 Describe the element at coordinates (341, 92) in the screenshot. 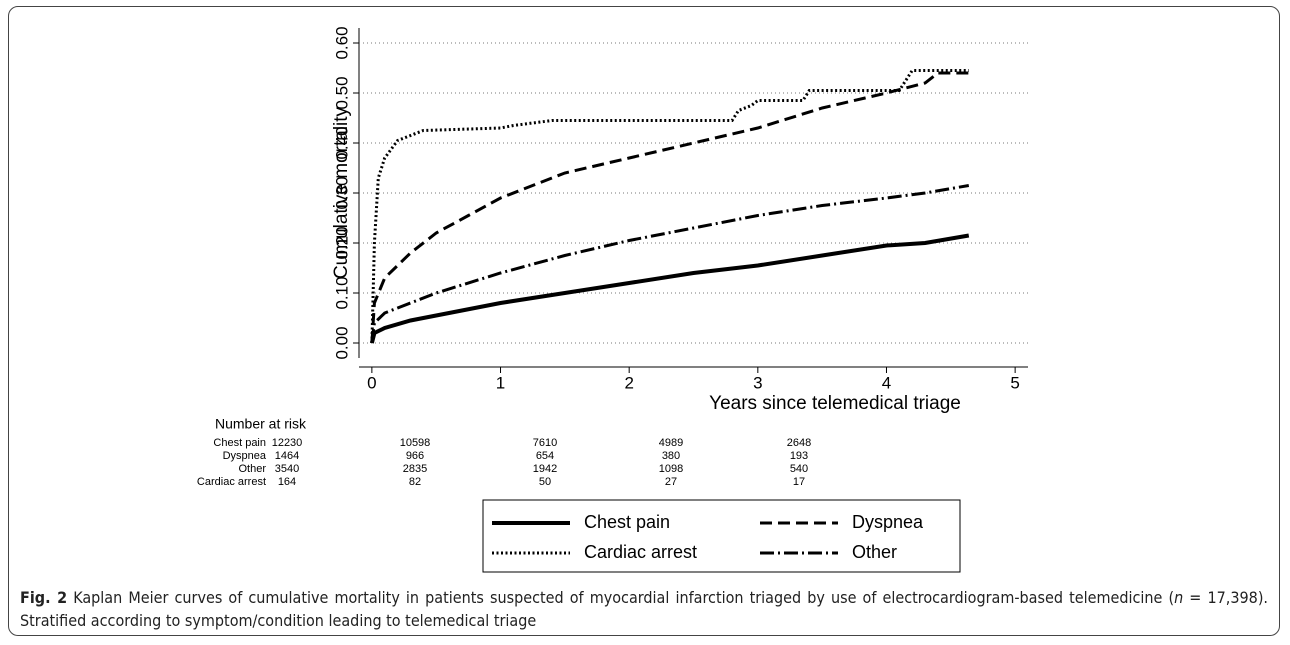

I see `y-tick-label: 0.50` at that location.